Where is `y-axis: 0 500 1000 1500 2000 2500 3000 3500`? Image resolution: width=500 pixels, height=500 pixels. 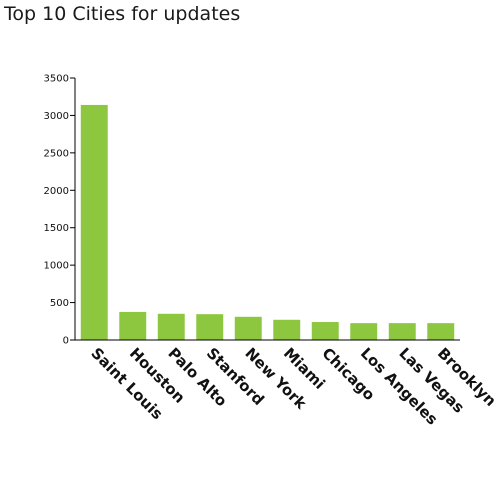 y-axis: 0 500 1000 1500 2000 2500 3000 3500 is located at coordinates (60, 210).